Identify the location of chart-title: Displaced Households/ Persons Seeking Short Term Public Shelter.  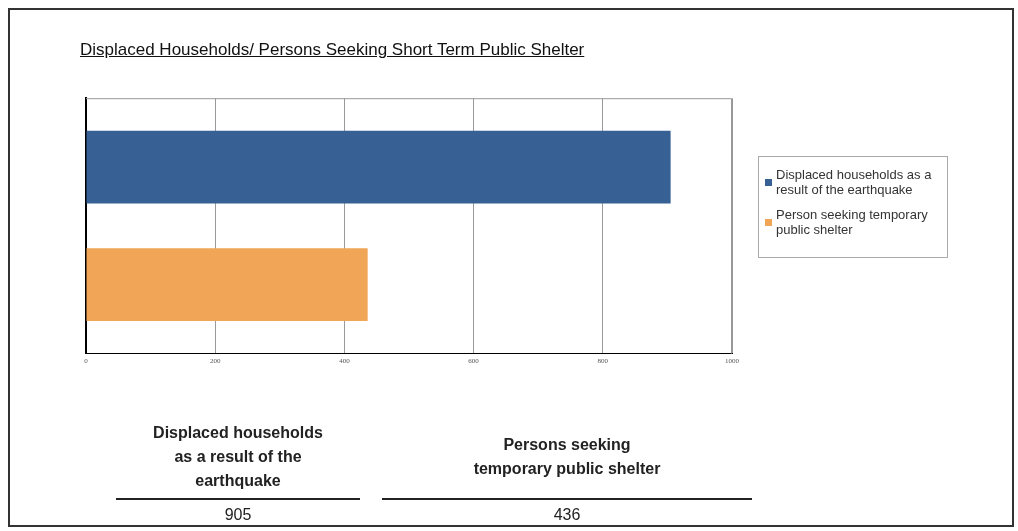
(332, 50).